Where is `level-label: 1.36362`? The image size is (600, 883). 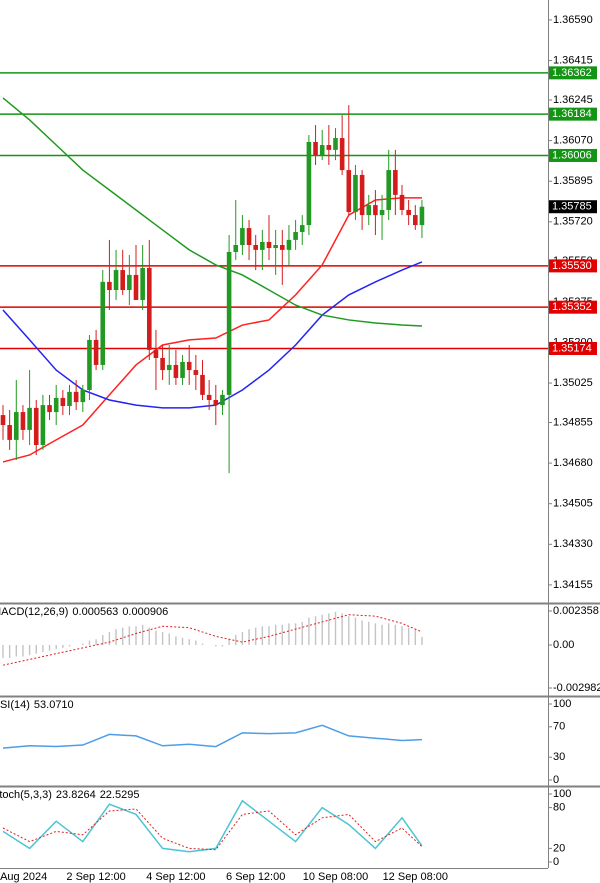 level-label: 1.36362 is located at coordinates (573, 73).